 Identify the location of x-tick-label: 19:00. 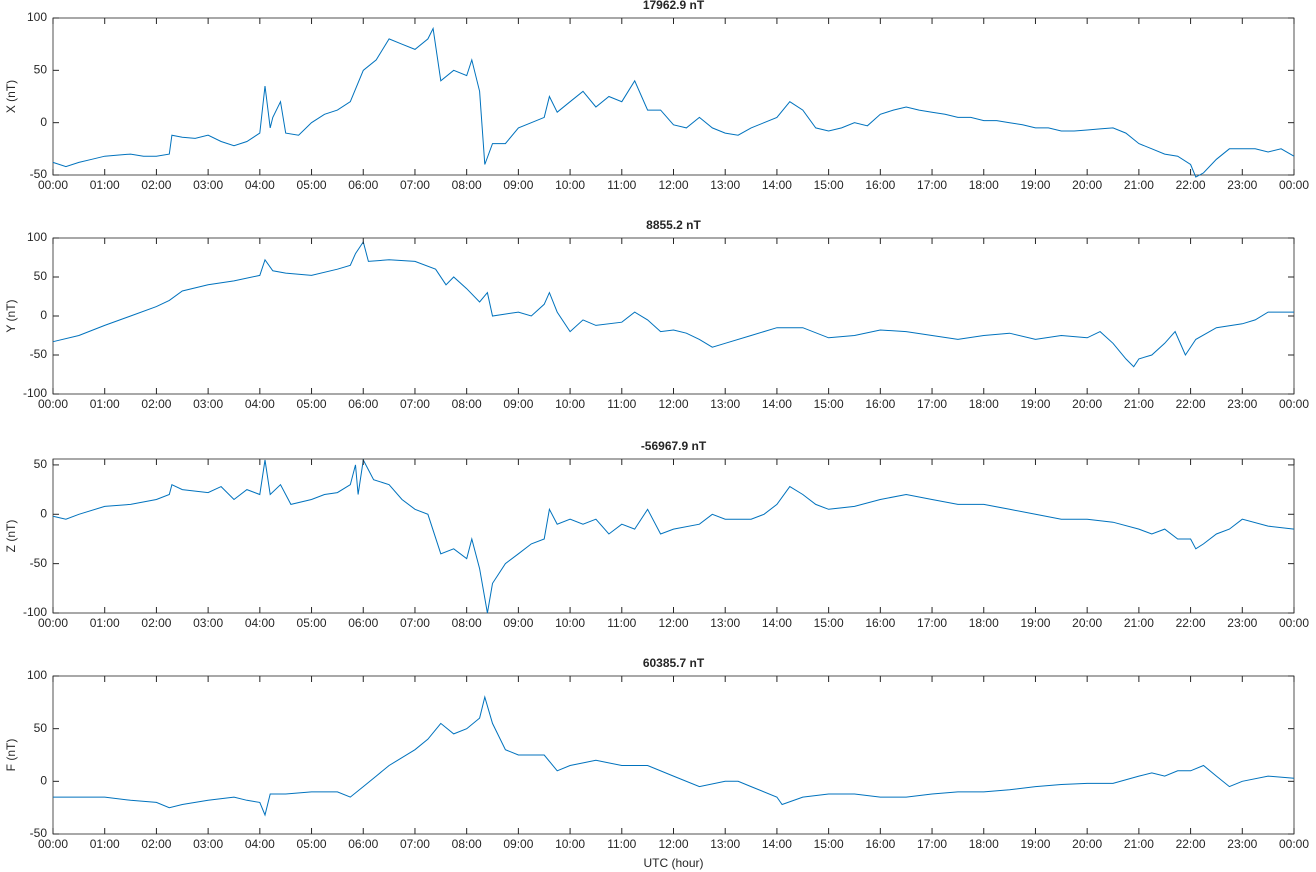
(1035, 404).